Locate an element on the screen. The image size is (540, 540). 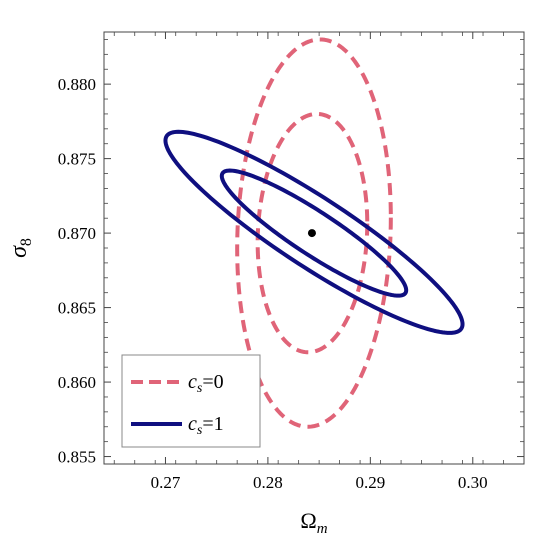
y-tick-label: 0.865 is located at coordinates (77, 308).